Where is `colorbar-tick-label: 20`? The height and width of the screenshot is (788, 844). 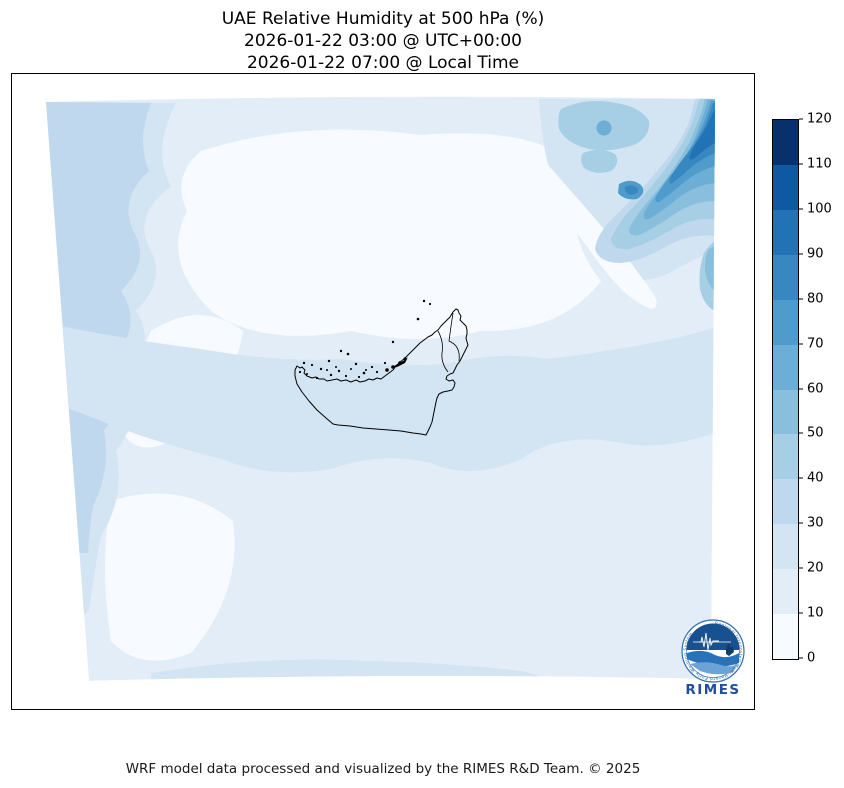 colorbar-tick-label: 20 is located at coordinates (815, 568).